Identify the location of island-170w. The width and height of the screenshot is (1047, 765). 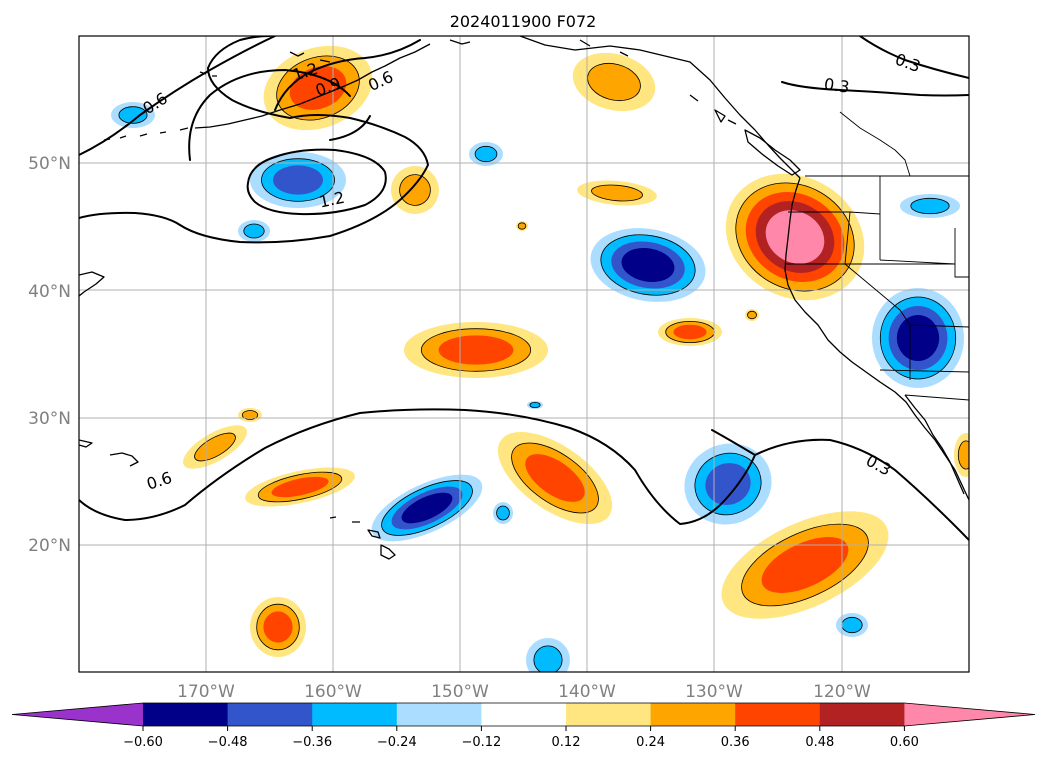
(124, 459).